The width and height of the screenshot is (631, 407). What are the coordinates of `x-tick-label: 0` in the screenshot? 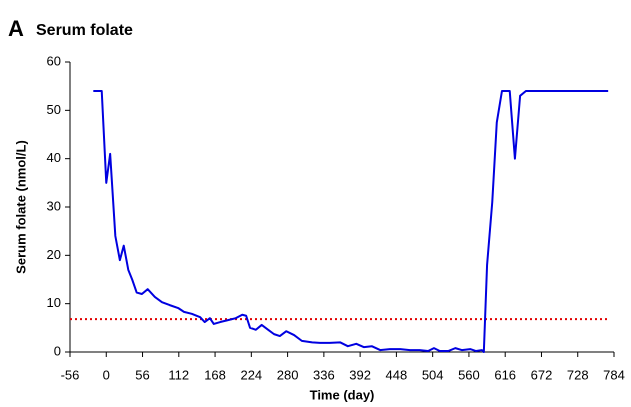 It's located at (106, 374).